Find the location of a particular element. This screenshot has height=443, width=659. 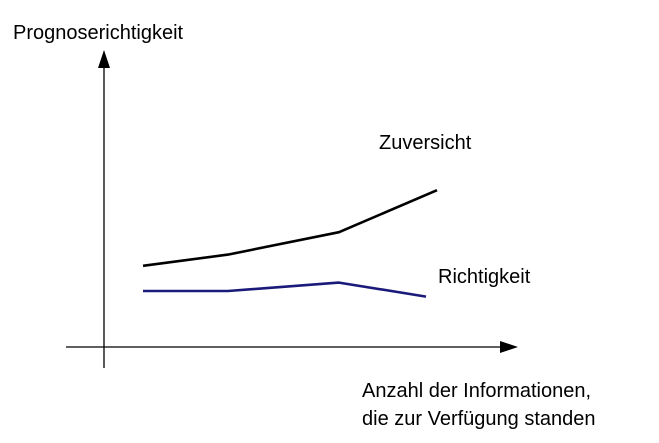

x-axis-label-line-2: die zur Verfügung standen is located at coordinates (479, 419).